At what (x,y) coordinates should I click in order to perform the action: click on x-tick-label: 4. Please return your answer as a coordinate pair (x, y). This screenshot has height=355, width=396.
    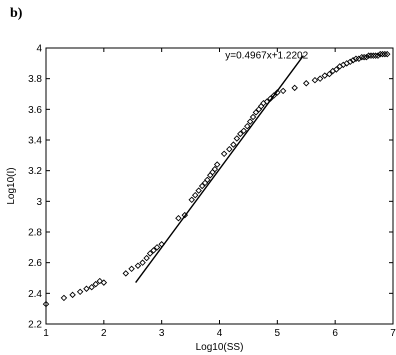
    Looking at the image, I should click on (220, 333).